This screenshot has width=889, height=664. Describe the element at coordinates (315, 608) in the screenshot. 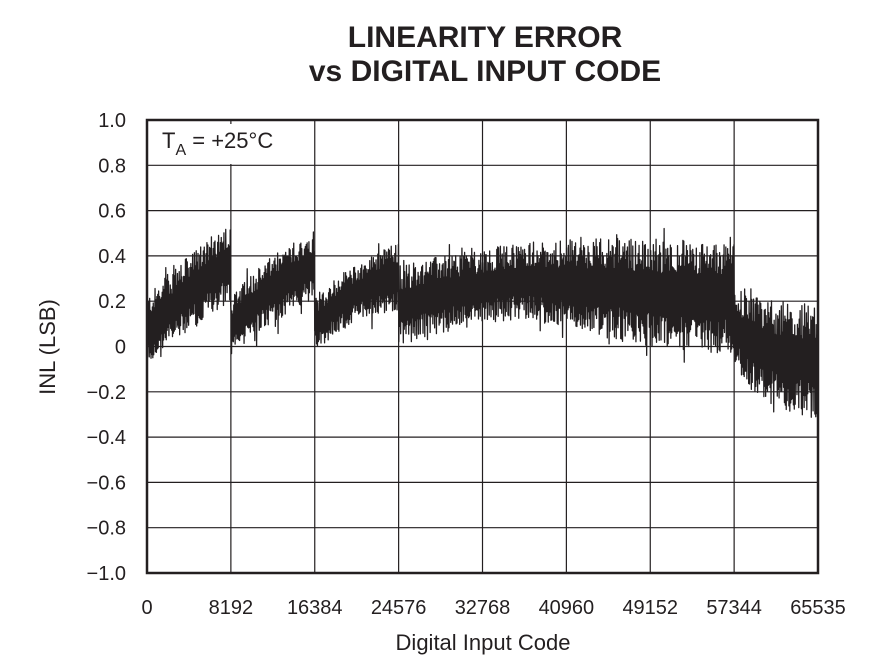

I see `x-tick-label: 16384` at that location.